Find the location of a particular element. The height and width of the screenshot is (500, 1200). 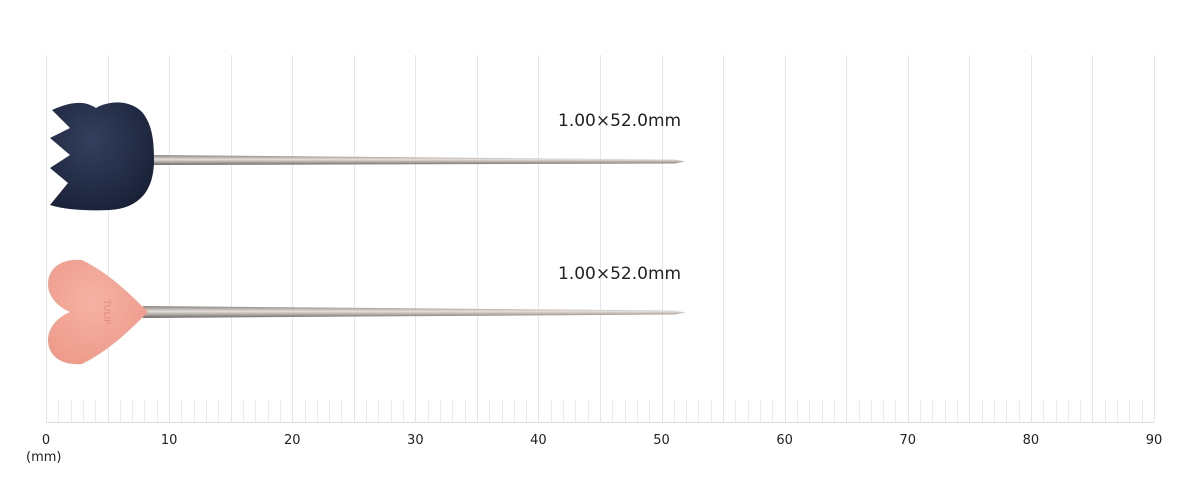

heart-head-icon is located at coordinates (98, 312).